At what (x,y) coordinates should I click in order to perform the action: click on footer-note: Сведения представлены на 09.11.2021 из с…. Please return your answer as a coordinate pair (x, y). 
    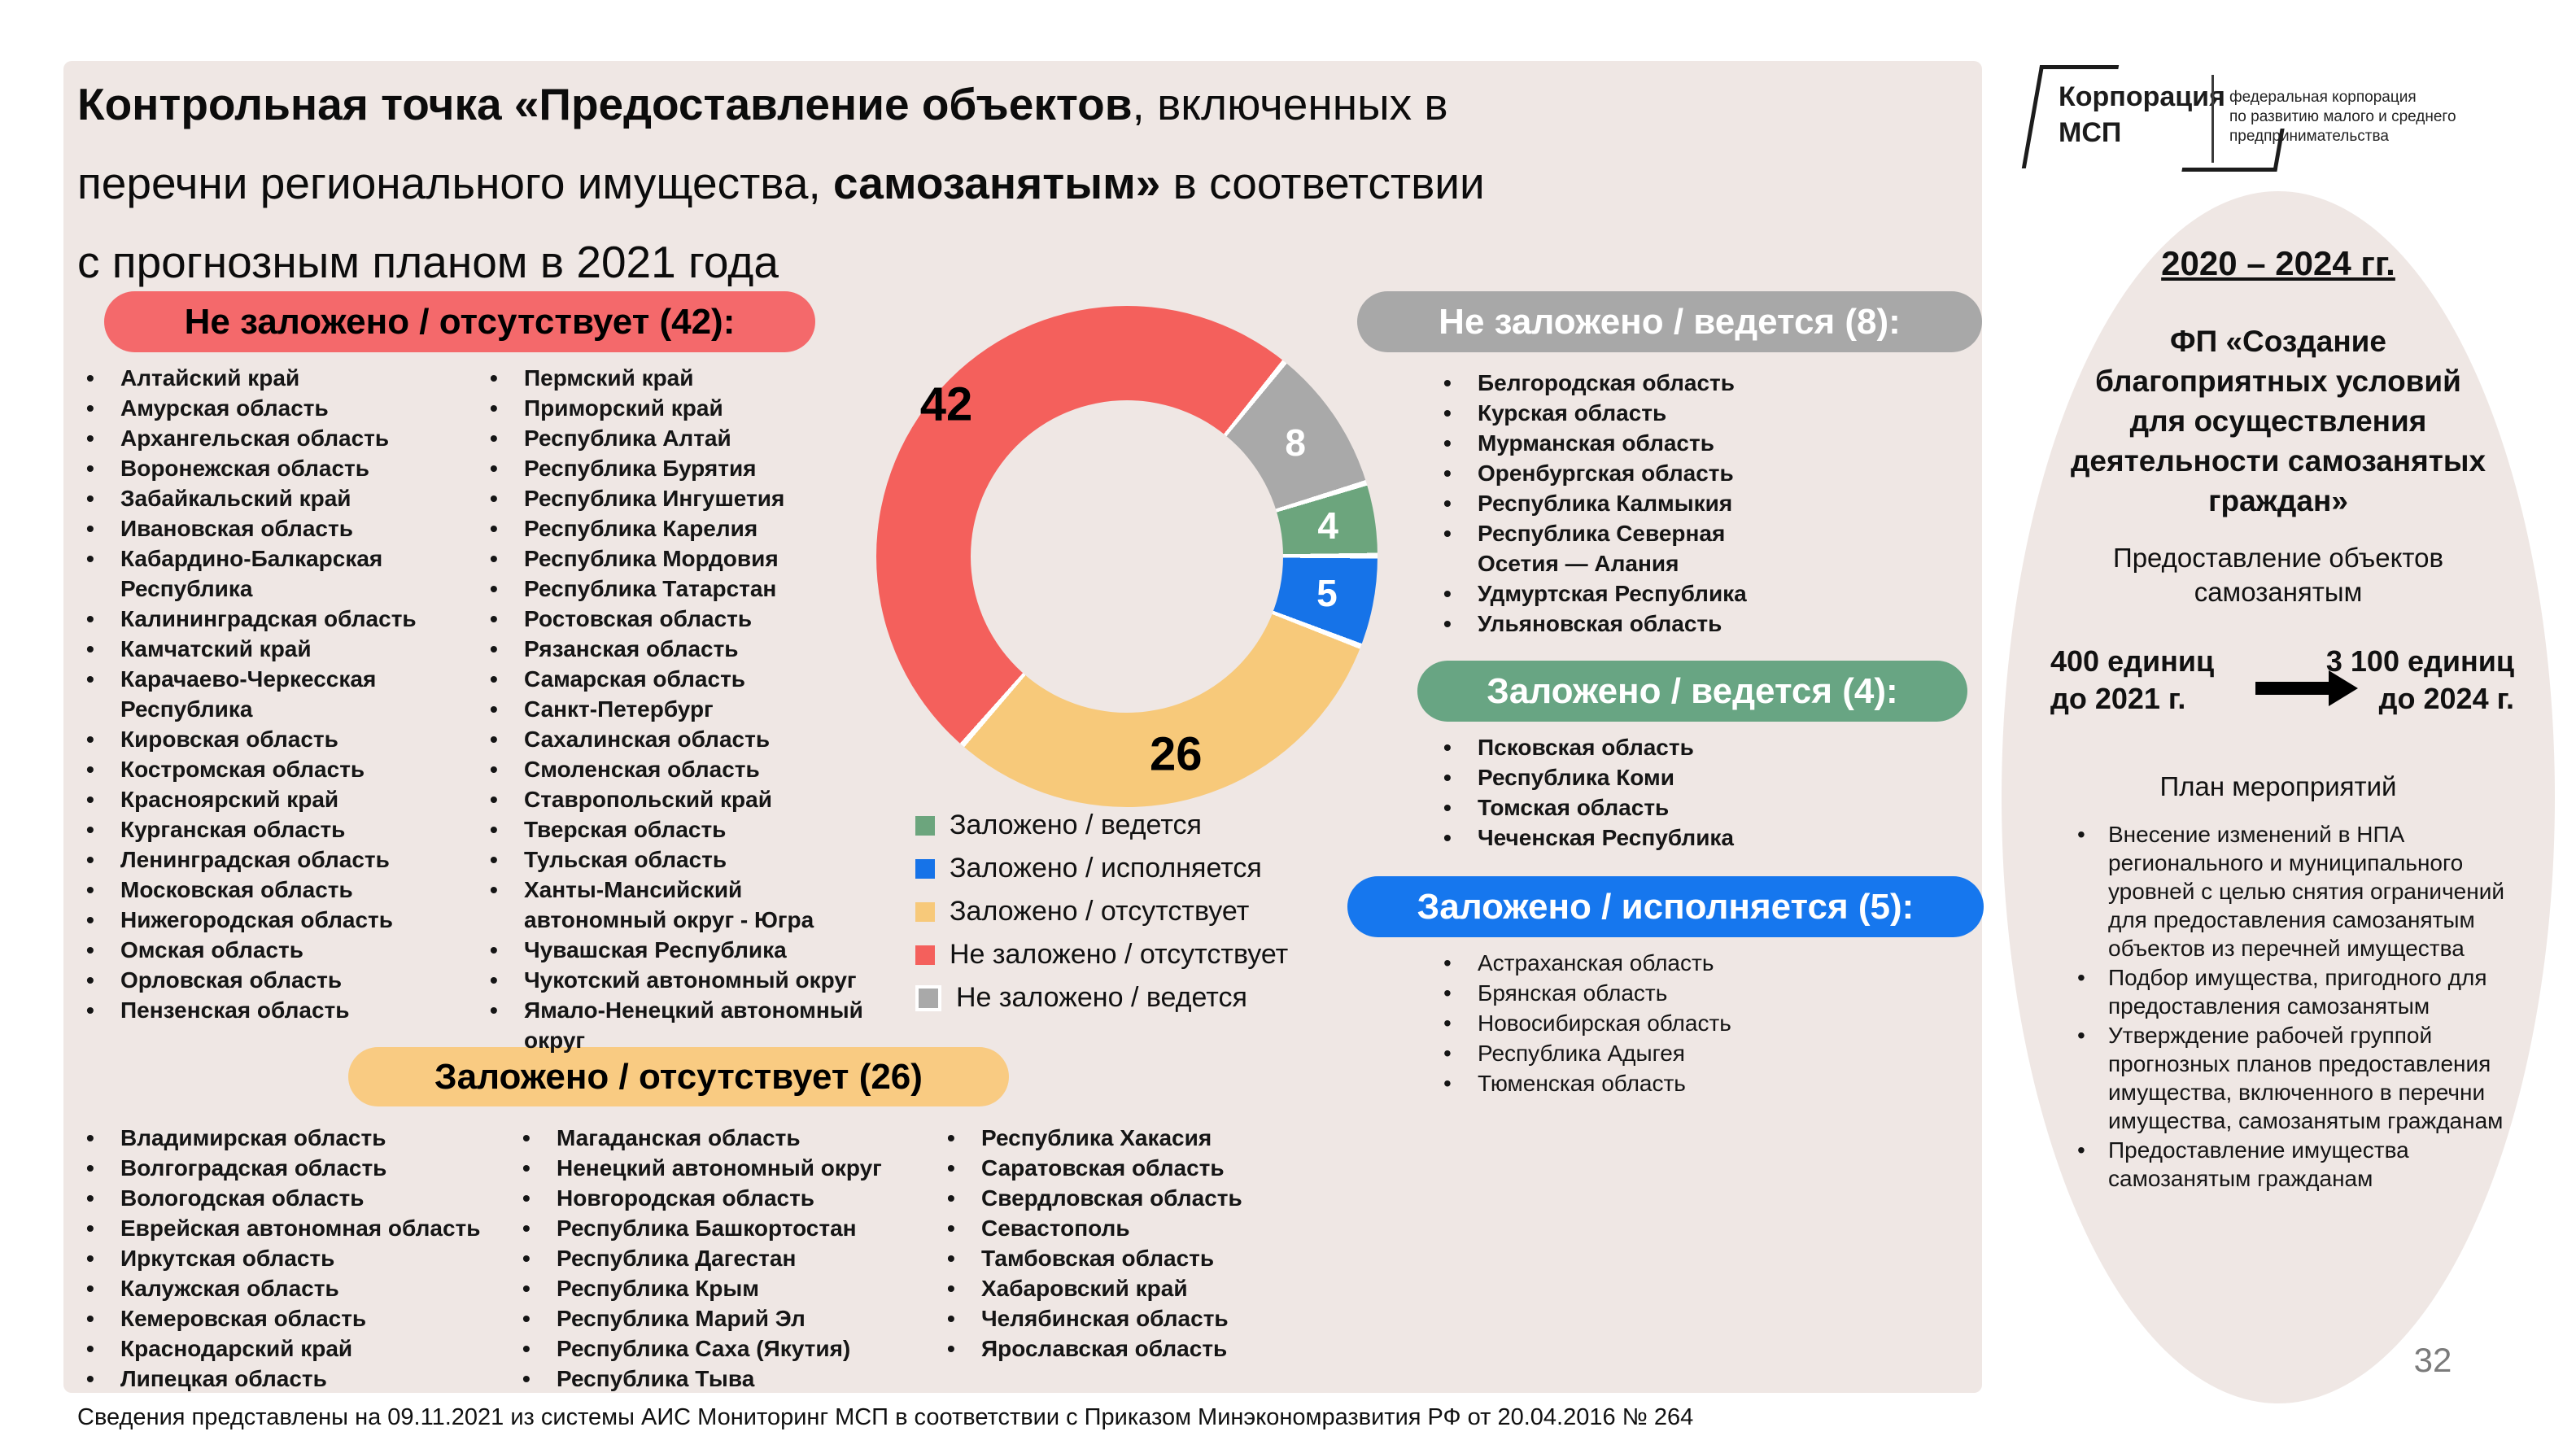
    Looking at the image, I should click on (885, 1417).